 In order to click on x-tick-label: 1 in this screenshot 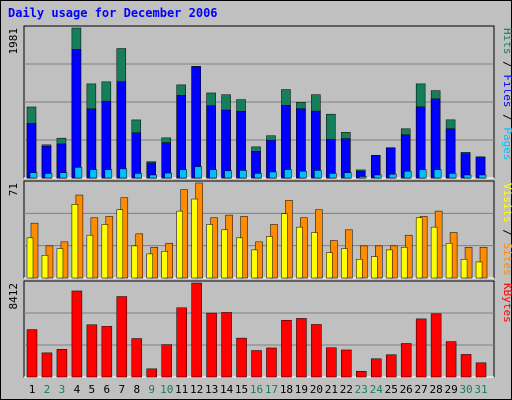, I will do `click(32, 389)`.